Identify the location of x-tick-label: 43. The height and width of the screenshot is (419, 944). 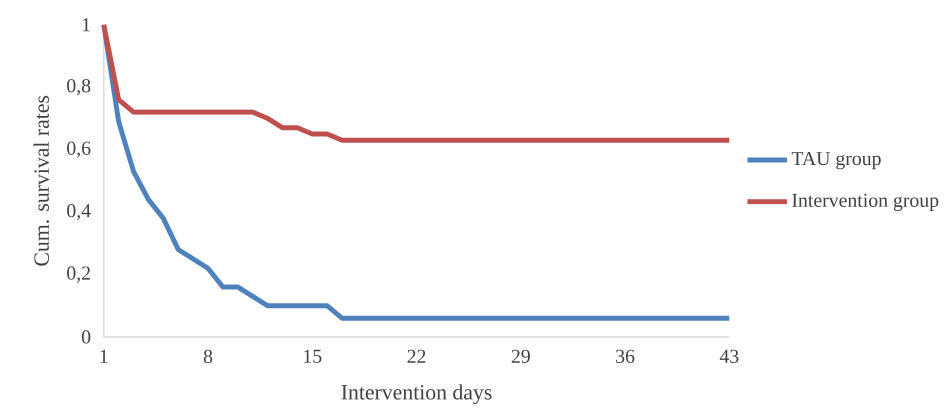
(729, 356).